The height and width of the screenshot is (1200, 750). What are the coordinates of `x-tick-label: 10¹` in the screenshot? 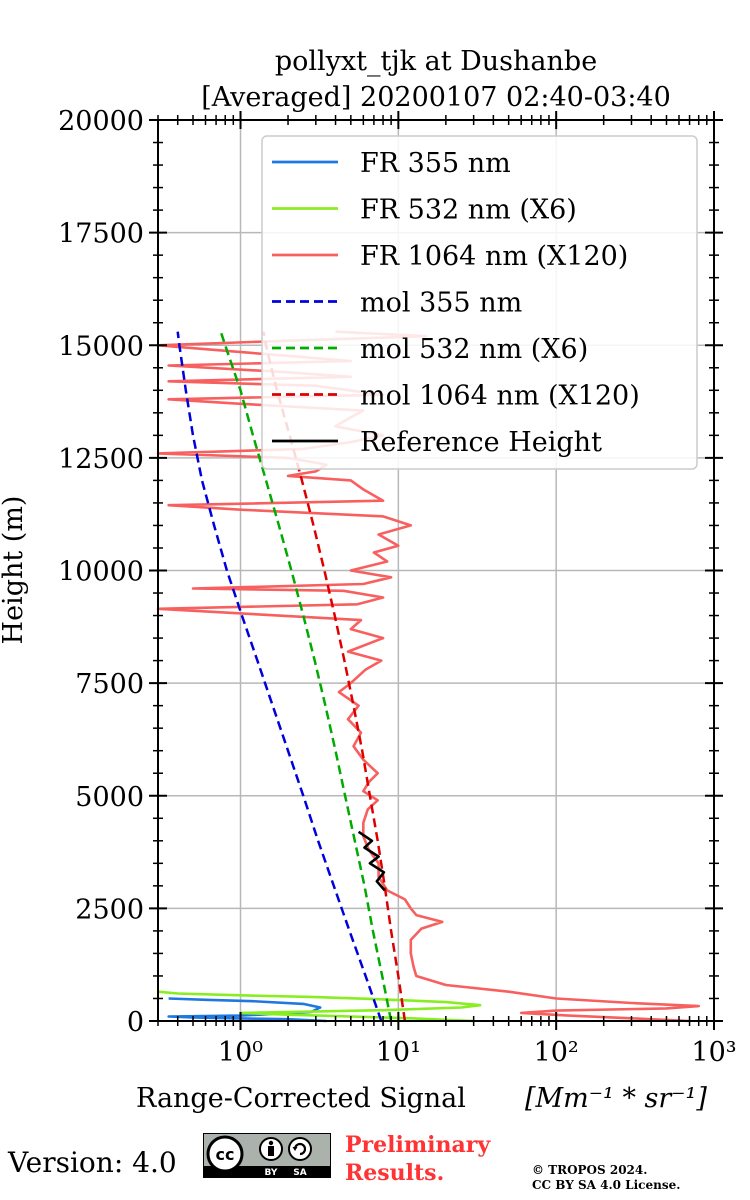 It's located at (398, 1052).